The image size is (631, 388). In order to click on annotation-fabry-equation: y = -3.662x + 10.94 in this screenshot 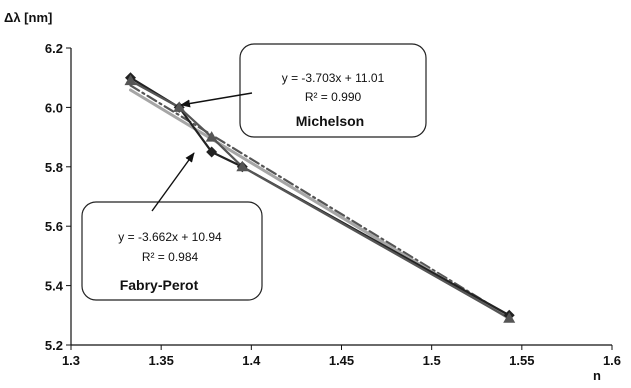, I will do `click(170, 237)`.